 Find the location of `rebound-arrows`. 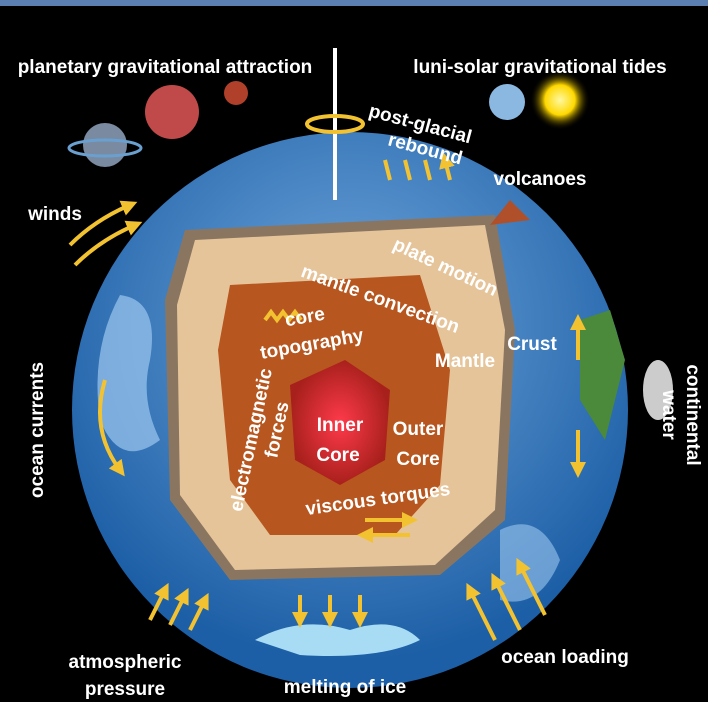

rebound-arrows is located at coordinates (416, 170).